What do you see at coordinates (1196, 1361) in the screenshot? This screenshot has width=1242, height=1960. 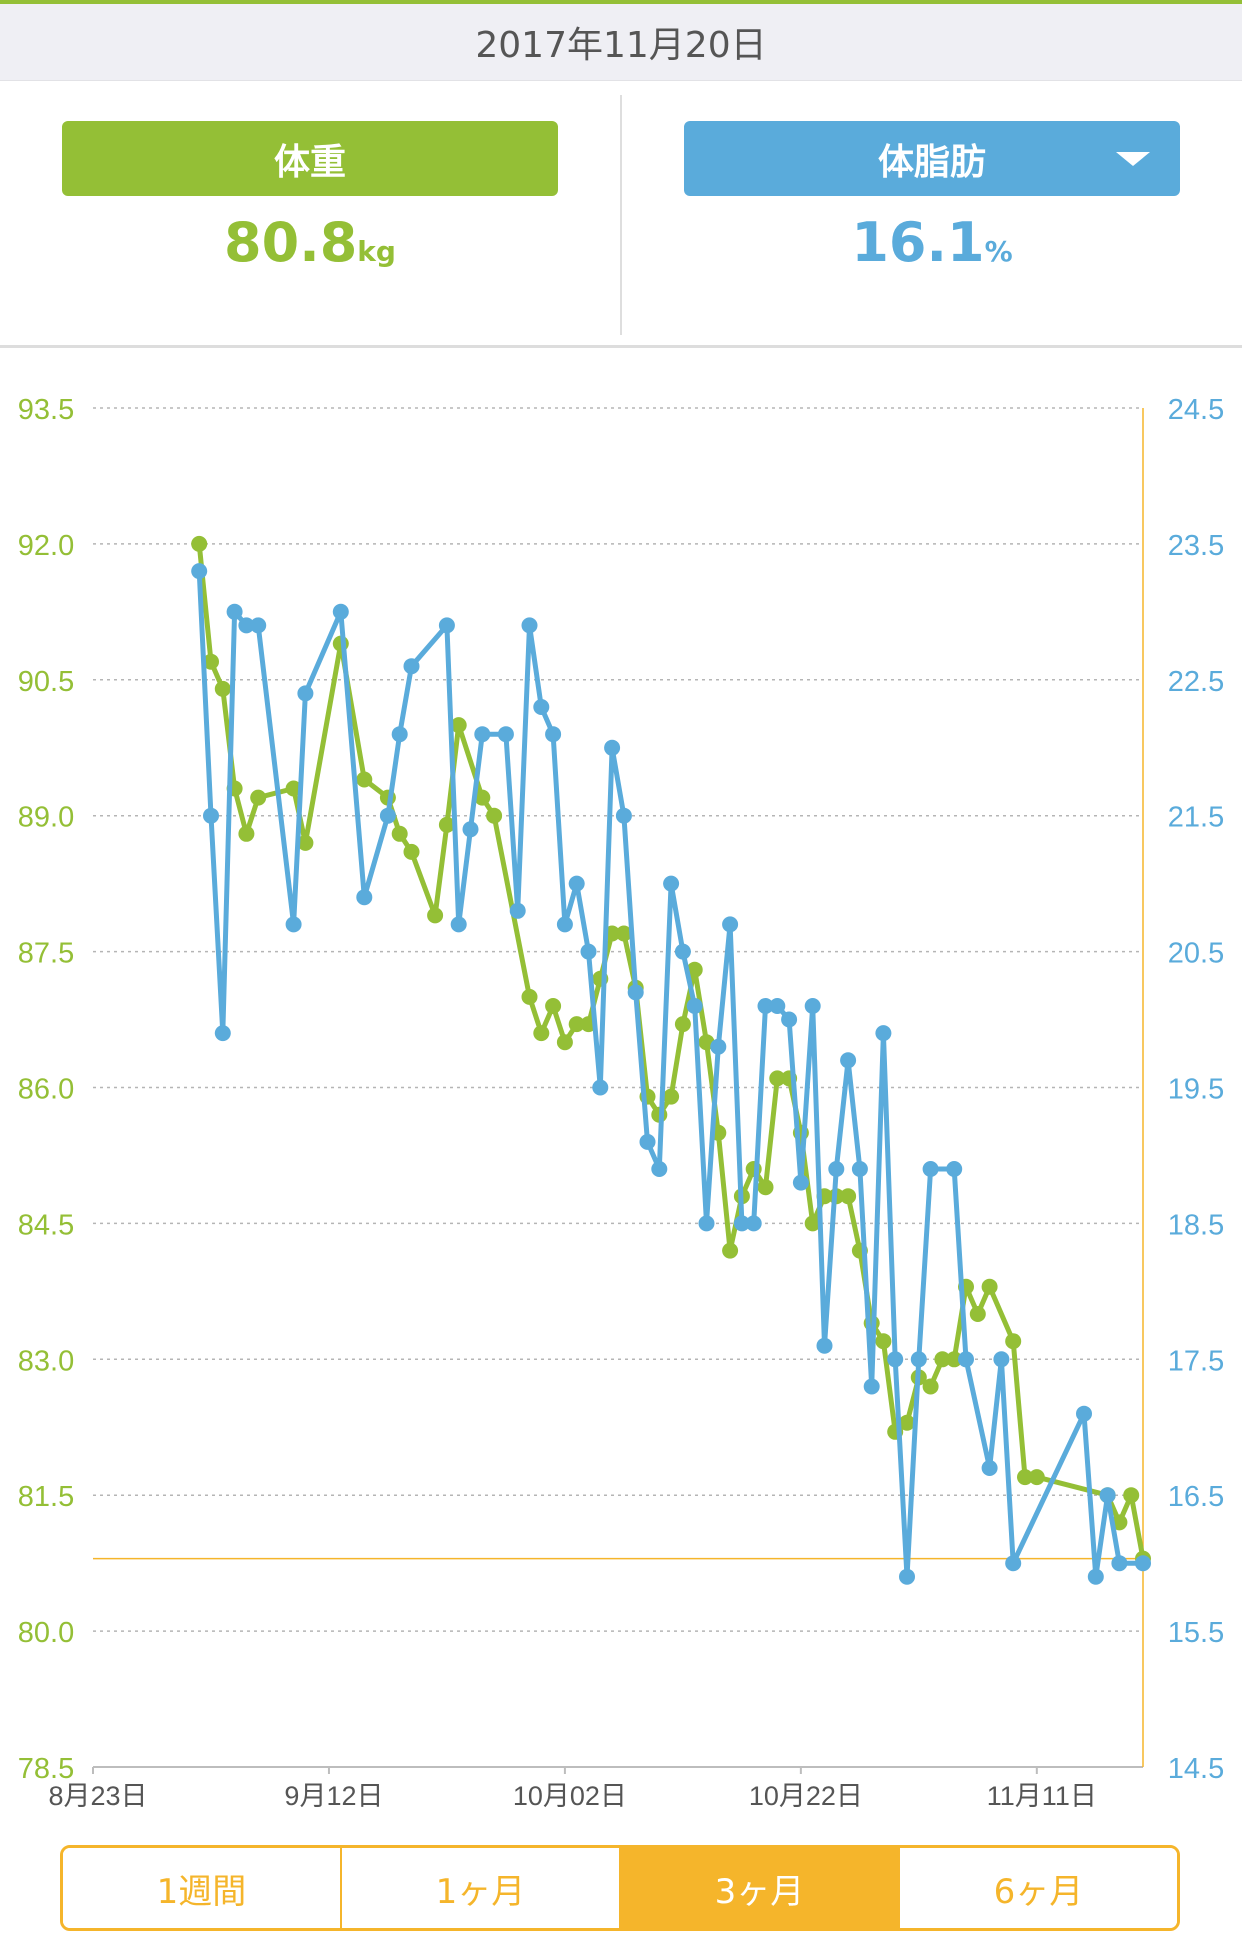 I see `y-right-tick-label: 17.5` at bounding box center [1196, 1361].